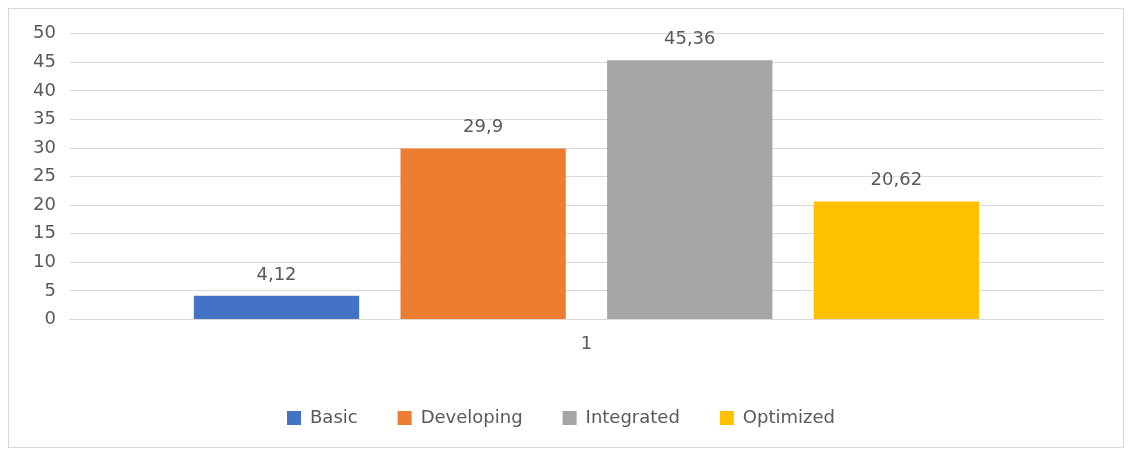 This screenshot has height=456, width=1132. I want to click on legend-label: Basic, so click(334, 416).